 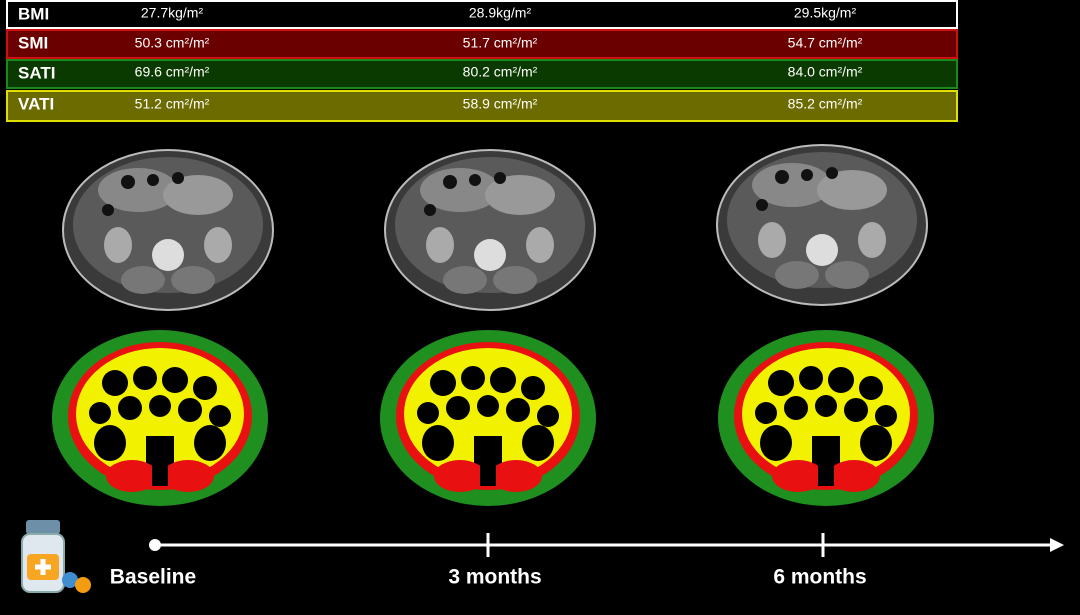 What do you see at coordinates (155, 545) in the screenshot?
I see `timeline-start` at bounding box center [155, 545].